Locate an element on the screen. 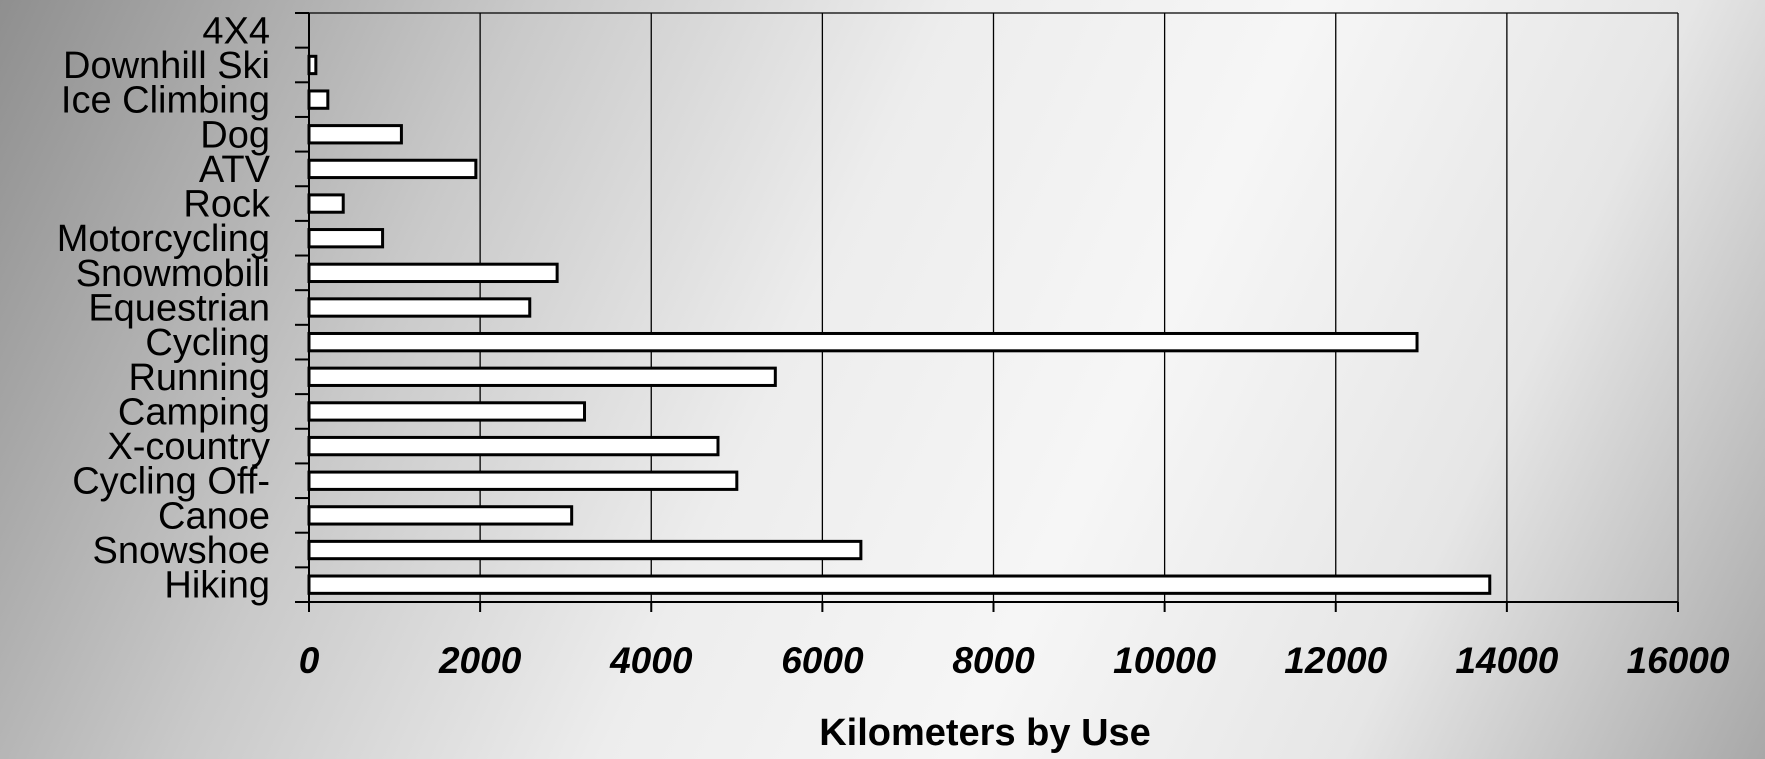  category-label: ATV is located at coordinates (235, 170).